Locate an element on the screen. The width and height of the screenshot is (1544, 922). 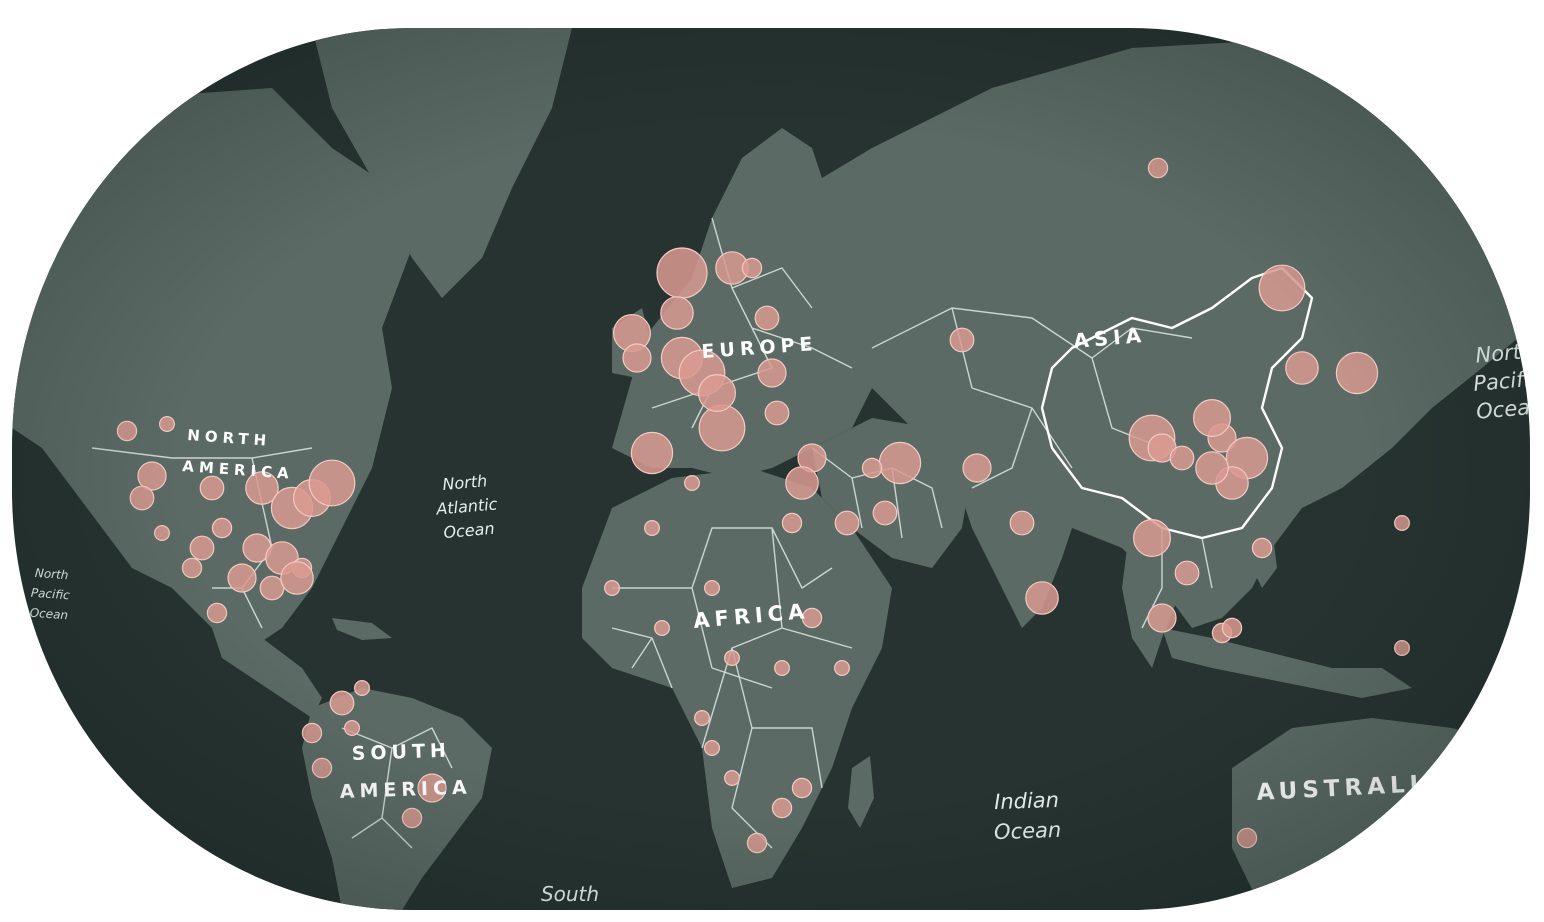
land-india is located at coordinates (1032, 548).